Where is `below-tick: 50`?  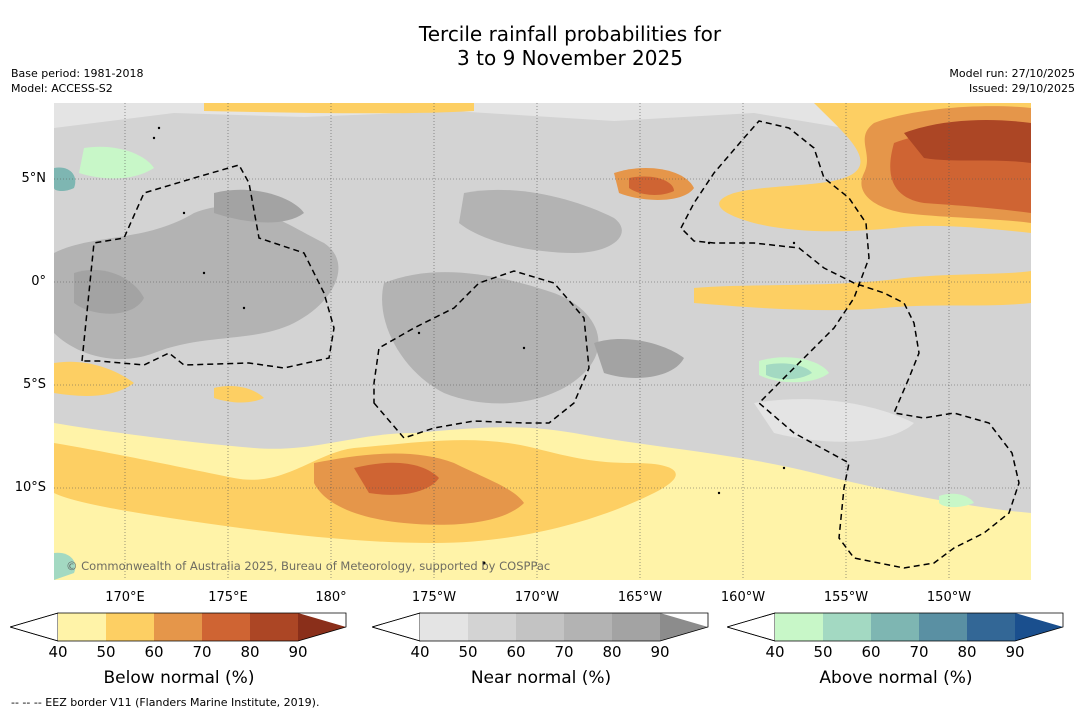 below-tick: 50 is located at coordinates (106, 652).